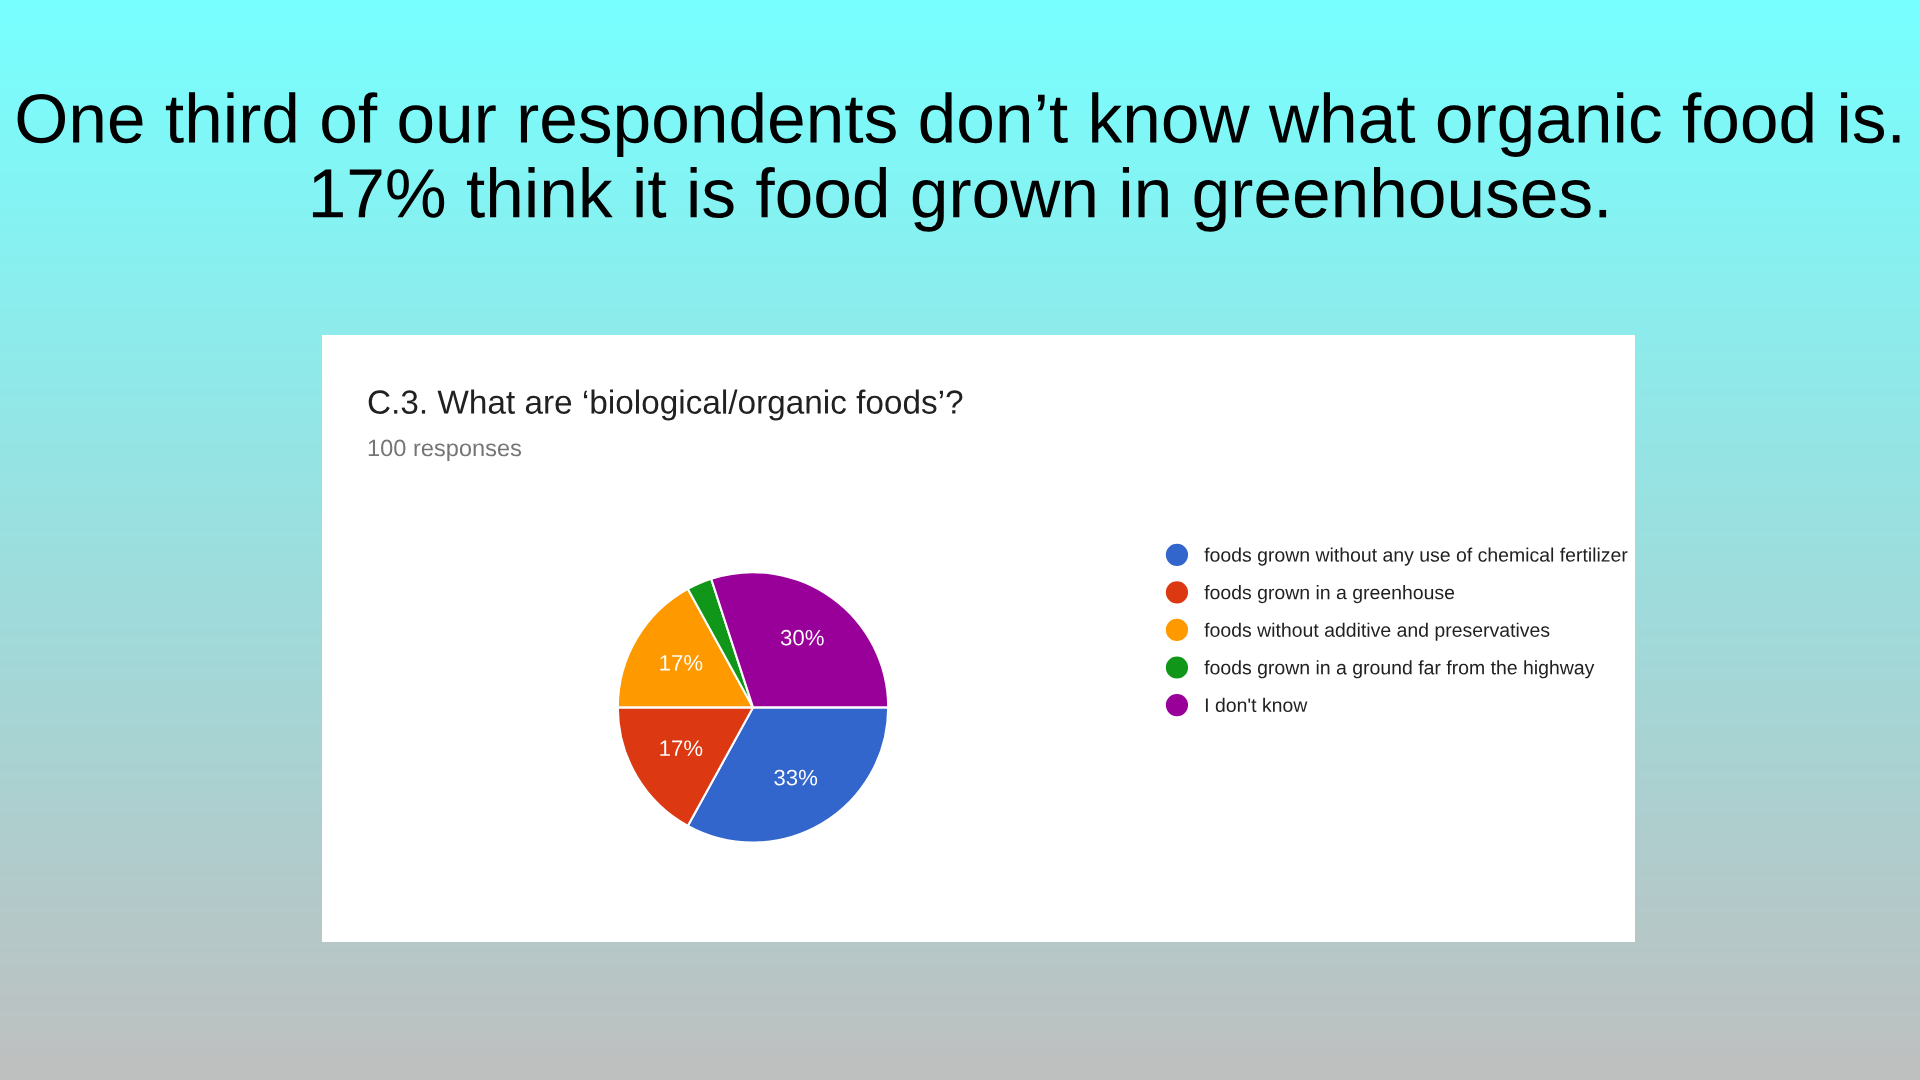 The height and width of the screenshot is (1080, 1920). What do you see at coordinates (1256, 705) in the screenshot?
I see `legend-label: I don't know` at bounding box center [1256, 705].